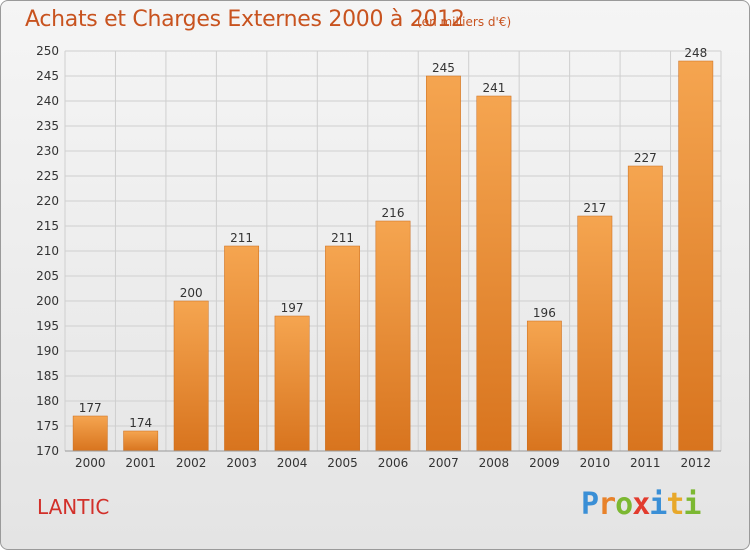 This screenshot has width=750, height=550. What do you see at coordinates (191, 463) in the screenshot?
I see `x-tick-label: 2002` at bounding box center [191, 463].